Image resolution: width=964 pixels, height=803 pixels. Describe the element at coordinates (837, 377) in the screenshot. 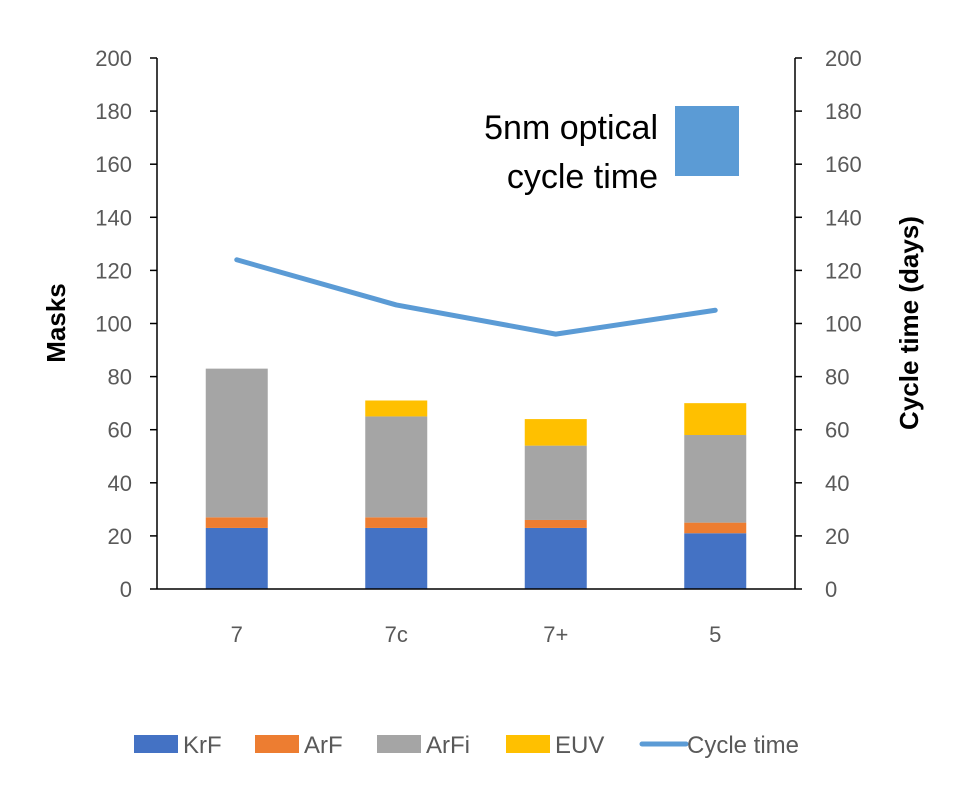

I see `y2-tick-label-80: 80` at that location.